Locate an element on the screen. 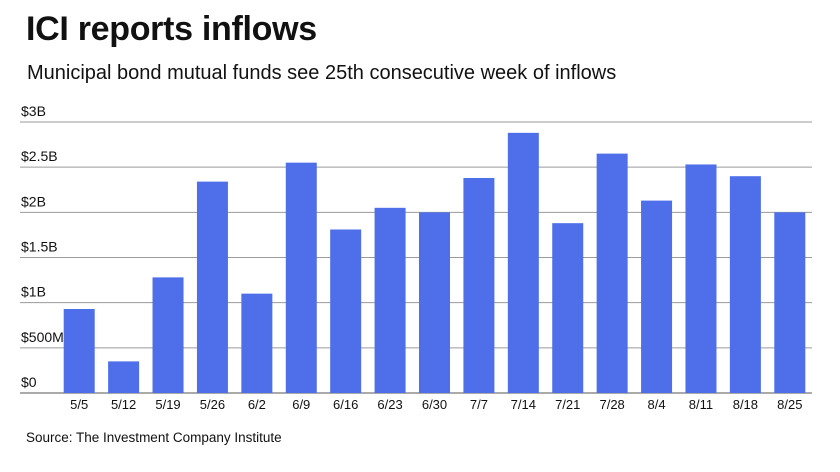  x-tick-label: 7/14 is located at coordinates (523, 404).